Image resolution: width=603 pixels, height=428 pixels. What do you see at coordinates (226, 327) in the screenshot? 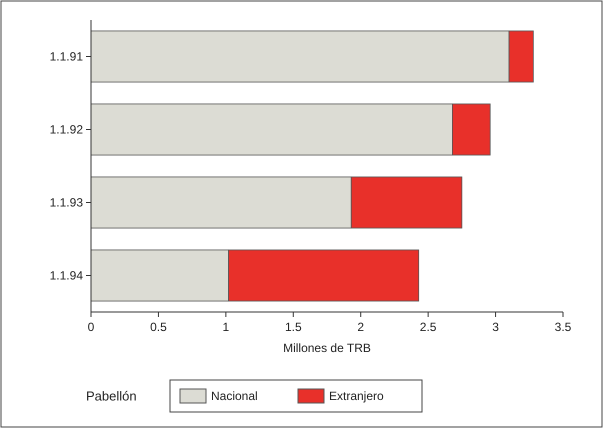
I see `x-tick-label: 1` at bounding box center [226, 327].